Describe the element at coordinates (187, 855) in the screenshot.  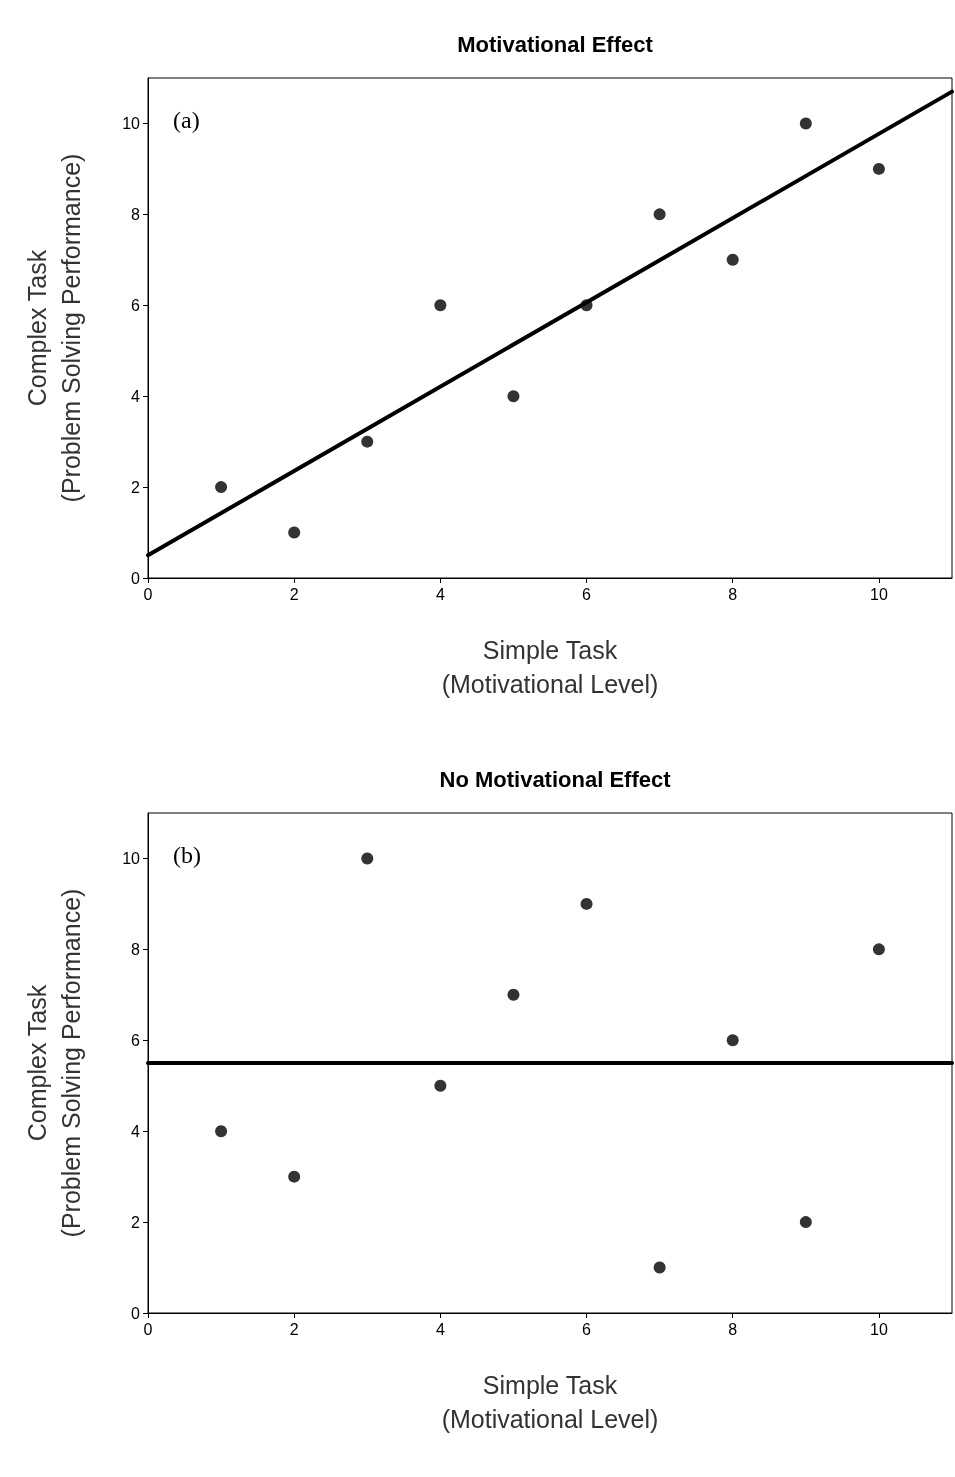
I see `annotation: (b)` at that location.